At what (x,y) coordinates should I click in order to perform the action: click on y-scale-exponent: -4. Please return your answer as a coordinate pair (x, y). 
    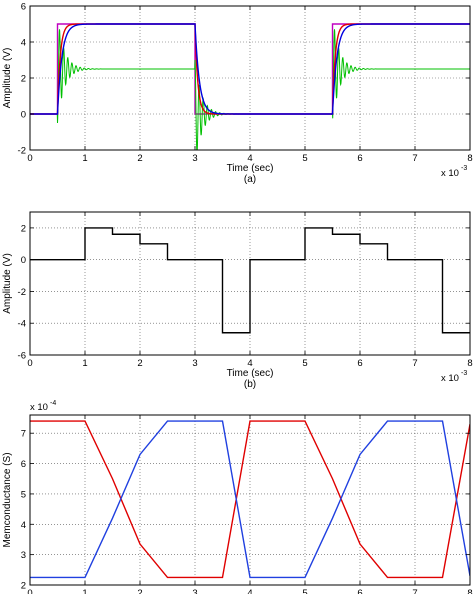
    Looking at the image, I should click on (53, 403).